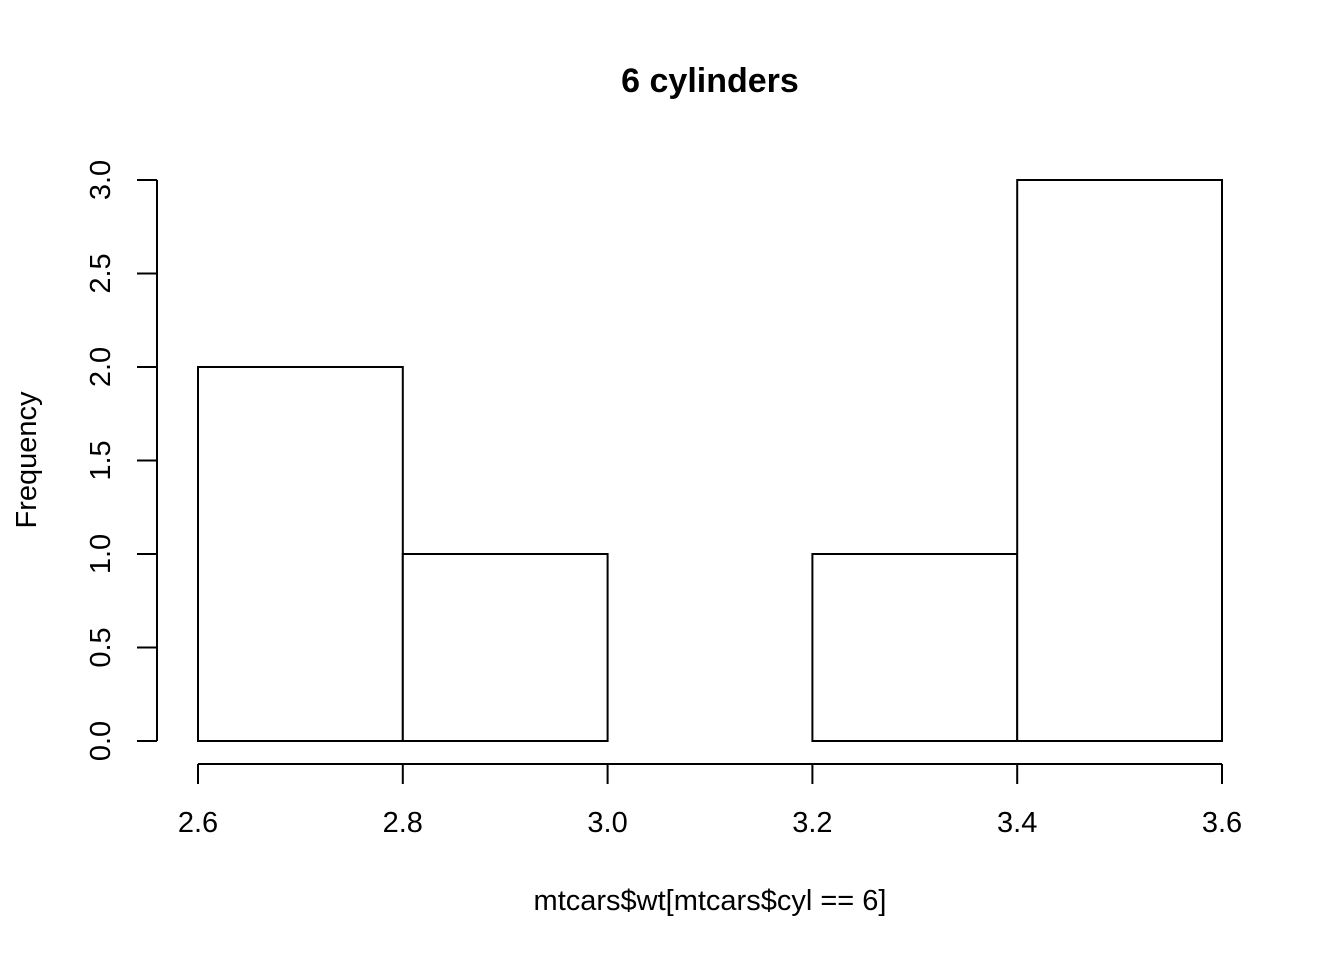 The height and width of the screenshot is (960, 1344). I want to click on y-tick-label: 2.0, so click(101, 367).